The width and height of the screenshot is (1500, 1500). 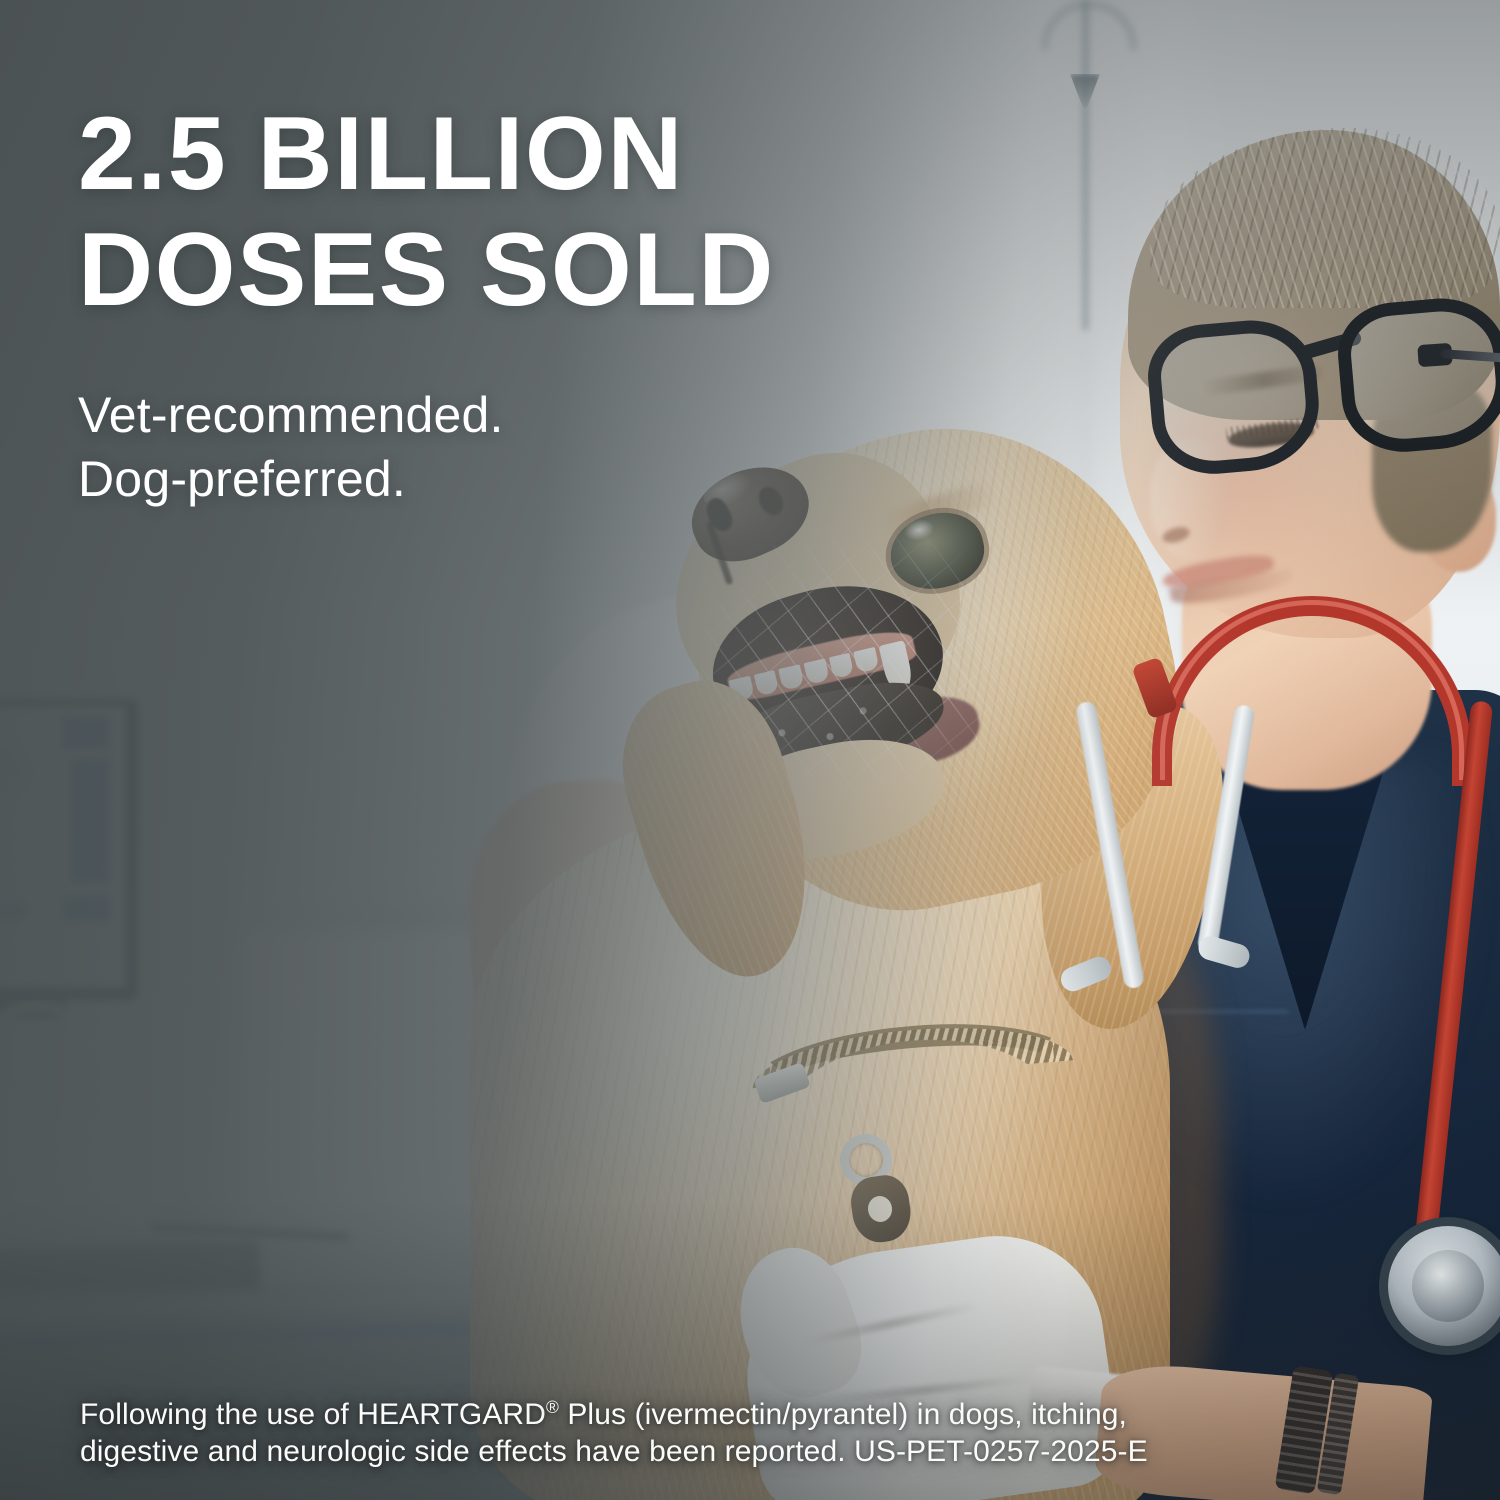 I want to click on dog-whiskers, so click(x=870, y=660).